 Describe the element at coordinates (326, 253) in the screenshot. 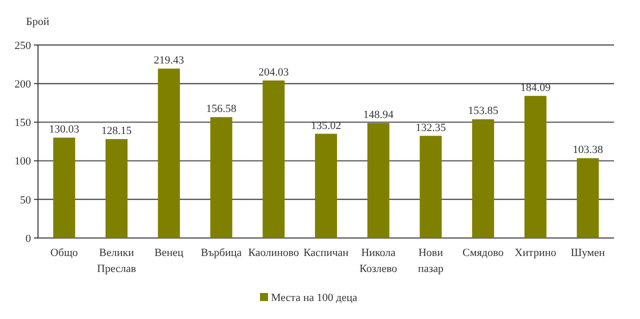

I see `x-tick-label: Каспичан` at that location.